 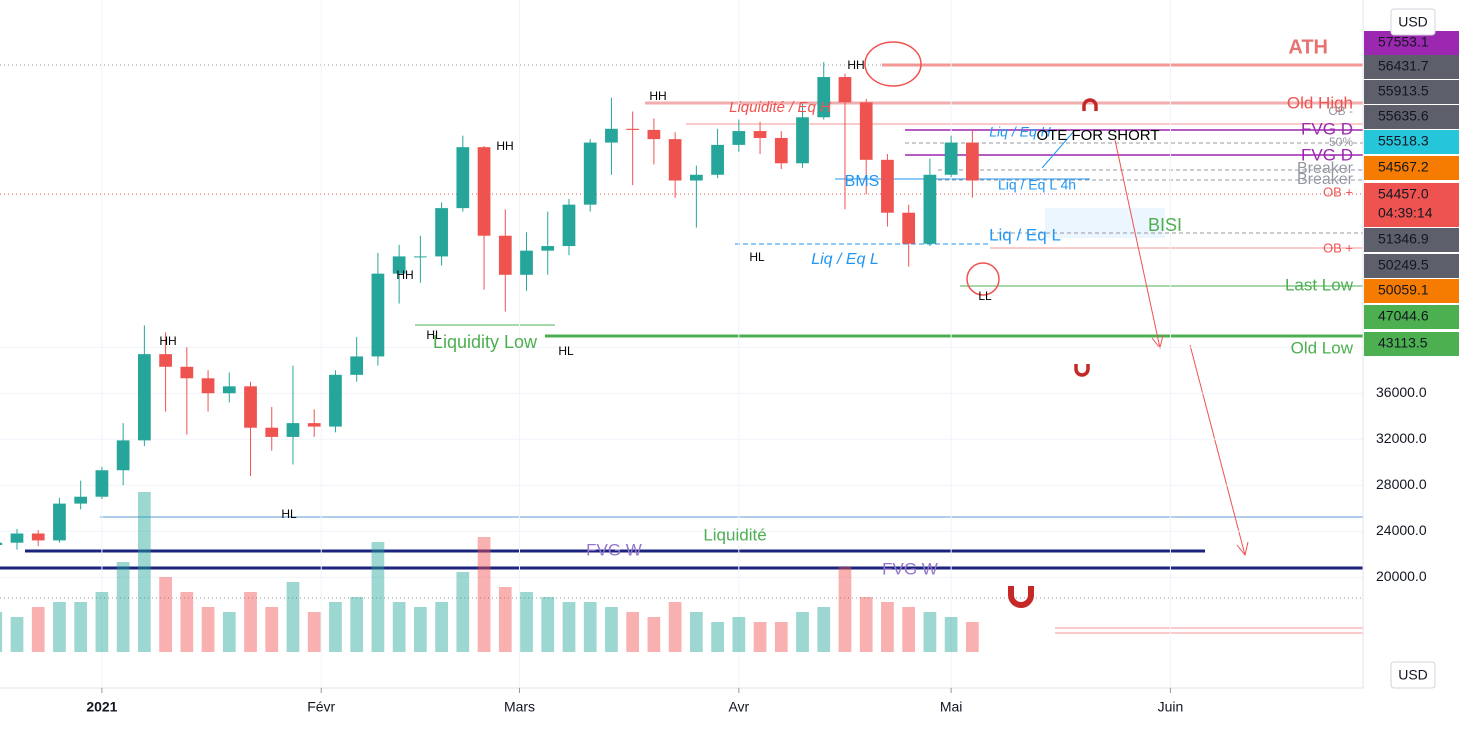 I want to click on price-tag-label: 57553.1, so click(x=1403, y=42).